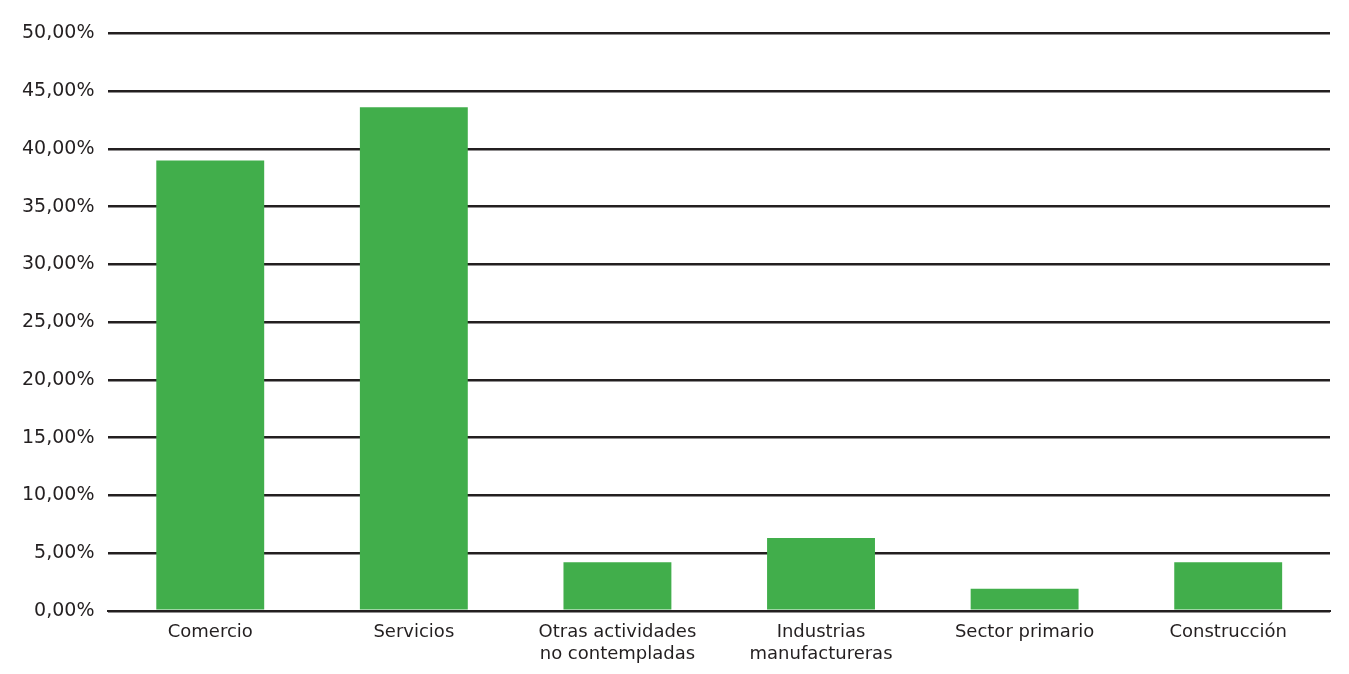 This screenshot has height=674, width=1349. Describe the element at coordinates (58, 31) in the screenshot. I see `y-tick-label: 50,00%` at that location.